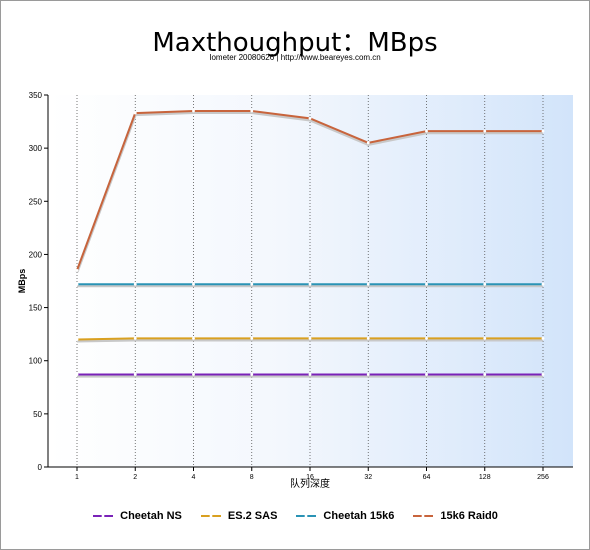 Image resolution: width=590 pixels, height=550 pixels. I want to click on x-tick-label: 8, so click(252, 477).